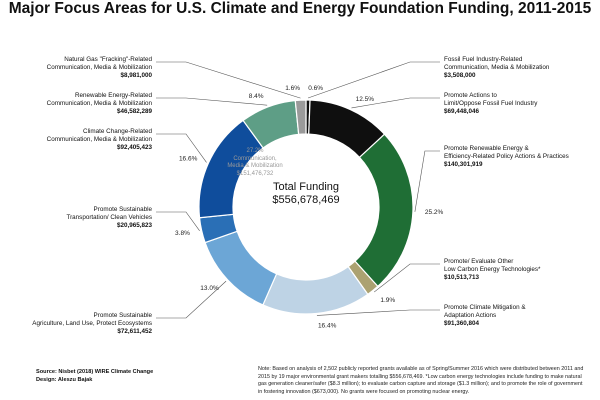  I want to click on inner-line-2: Media & Mobilization, so click(255, 166).